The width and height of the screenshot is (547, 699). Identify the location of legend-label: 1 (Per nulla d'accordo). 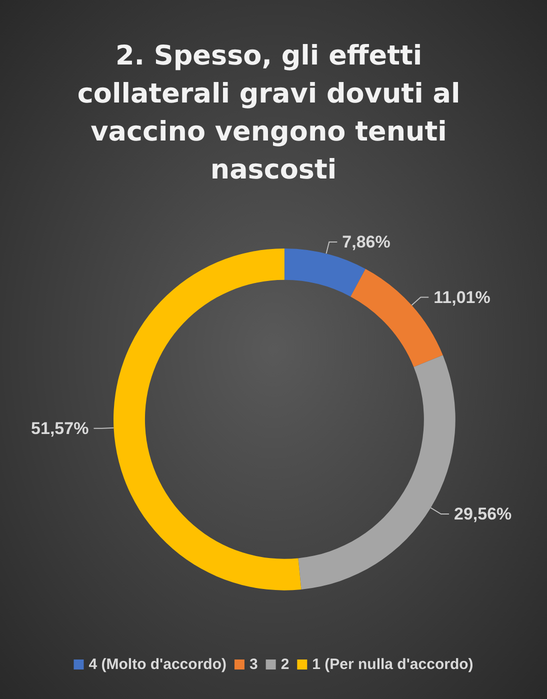
(393, 664).